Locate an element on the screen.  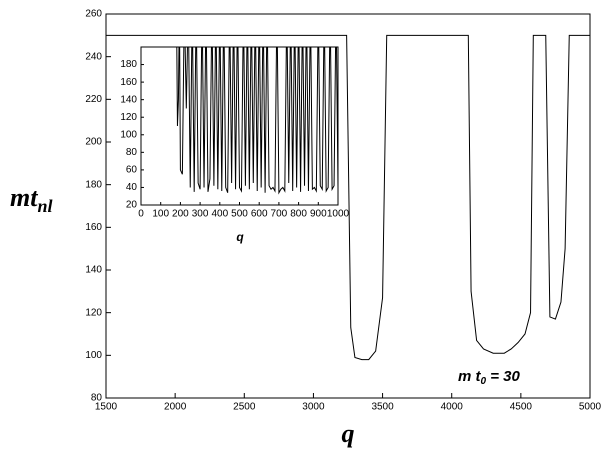
x-tick-label: 100 is located at coordinates (160, 214).